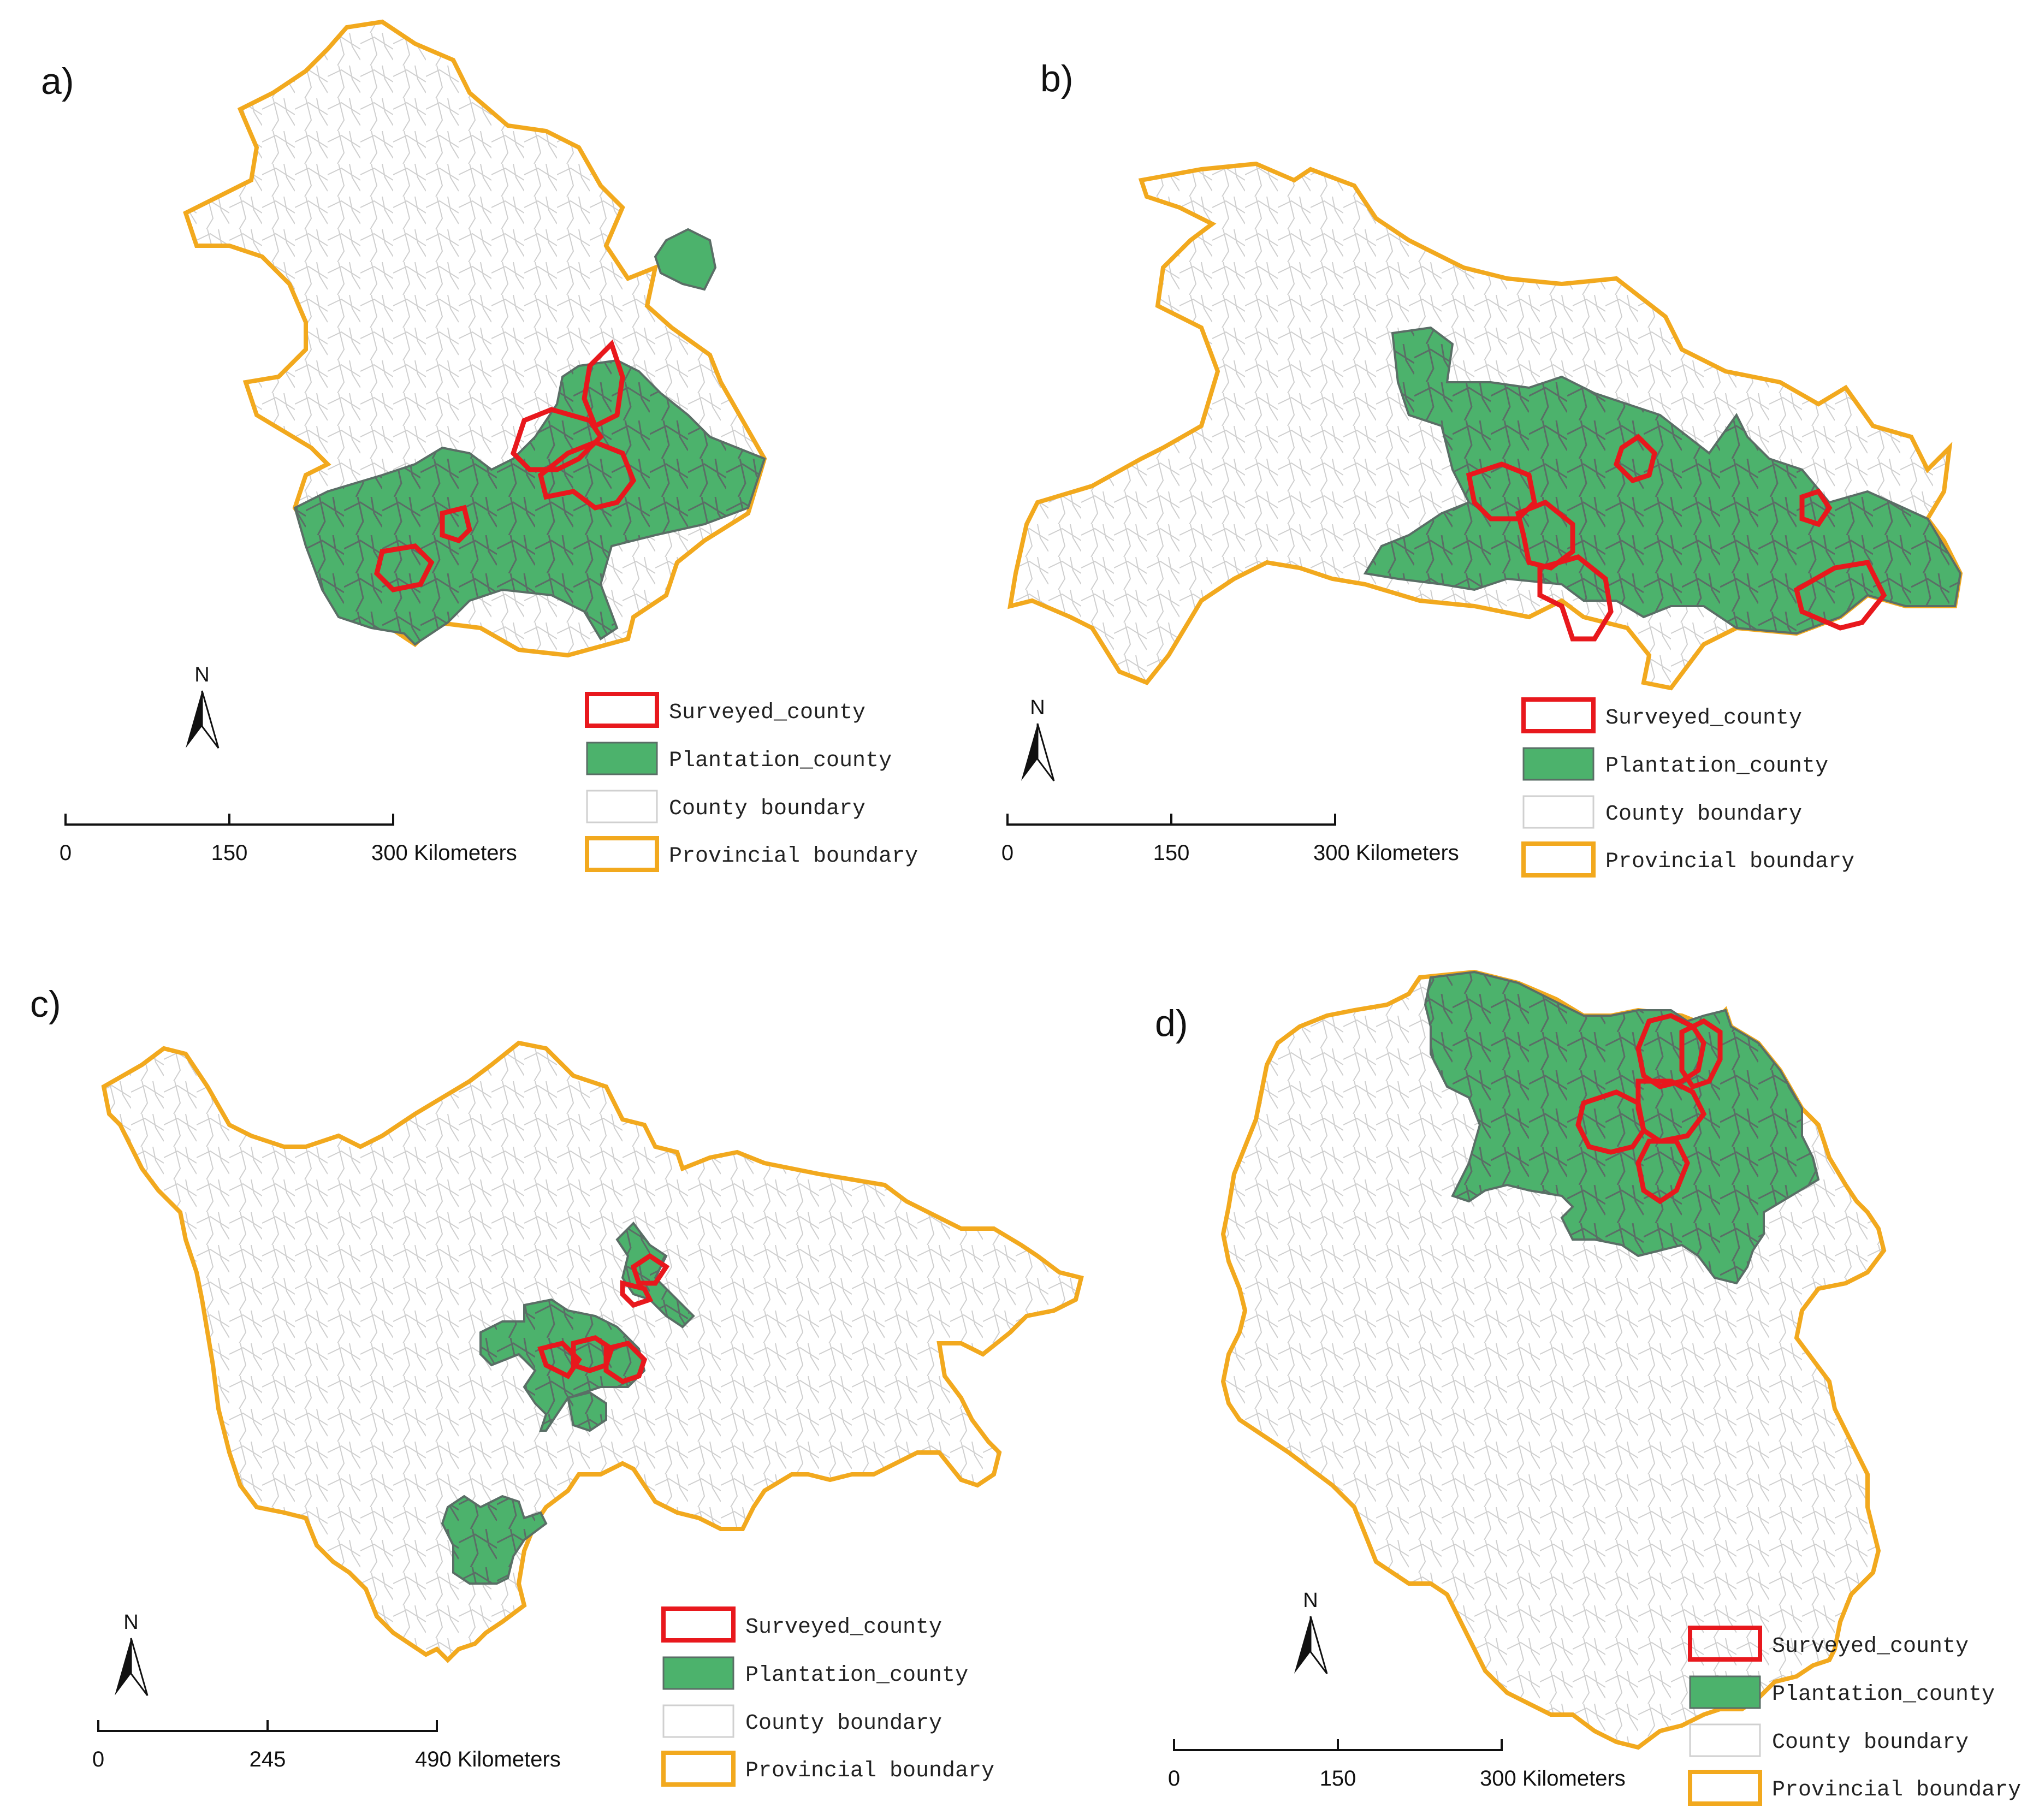 The image size is (2039, 1820). I want to click on scale-b-tick-1: 150, so click(1172, 853).